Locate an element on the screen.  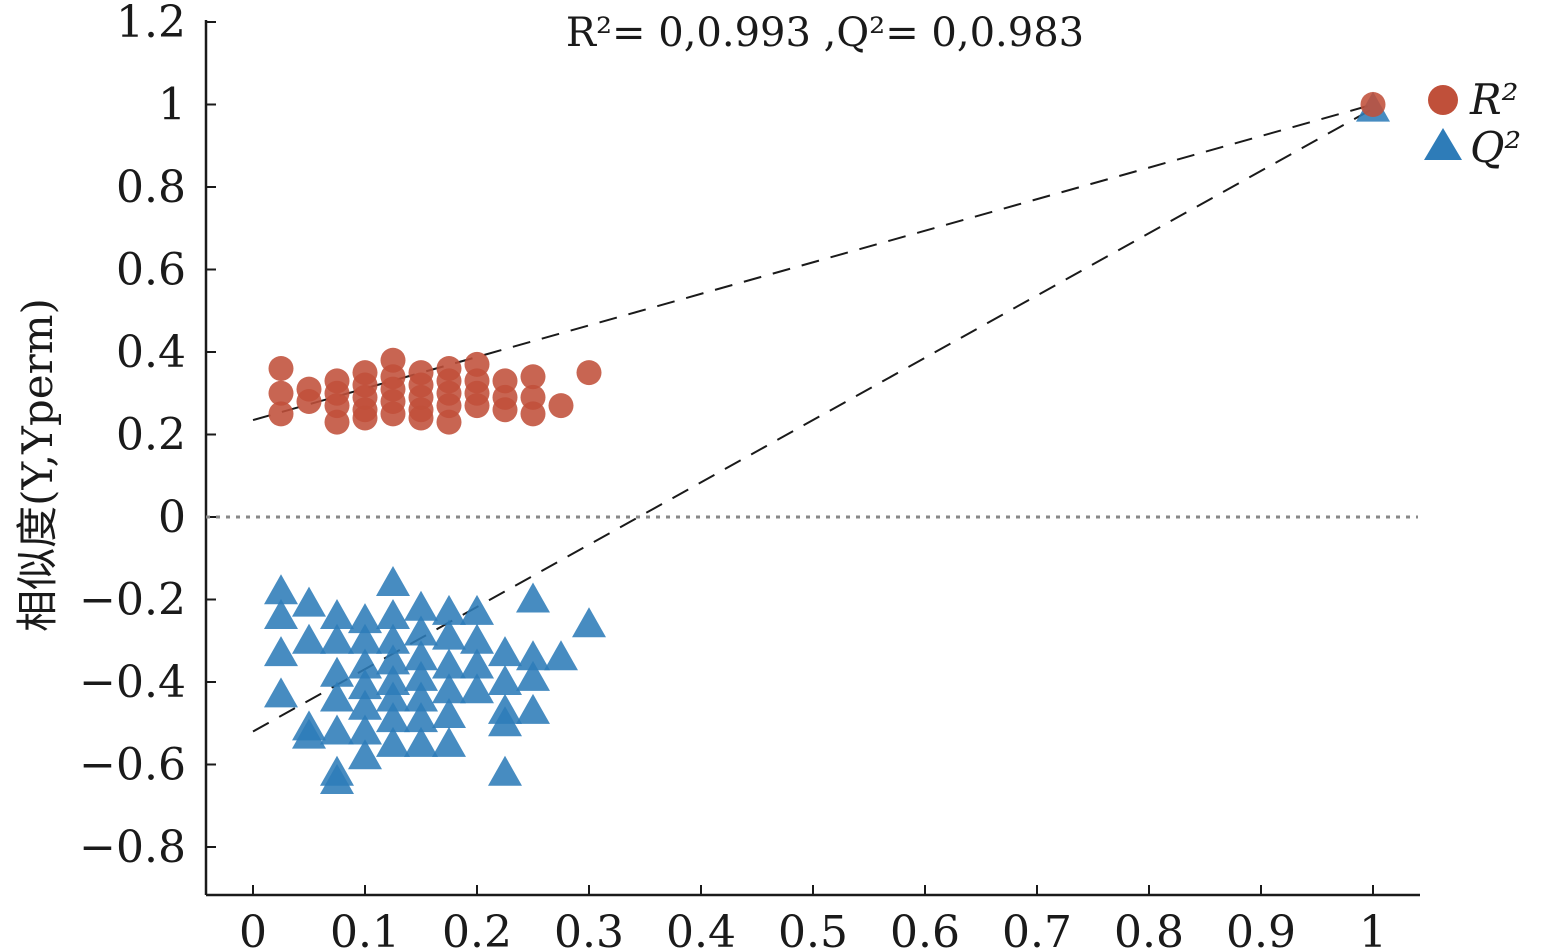
x-tick-label: 0.2 is located at coordinates (477, 929).